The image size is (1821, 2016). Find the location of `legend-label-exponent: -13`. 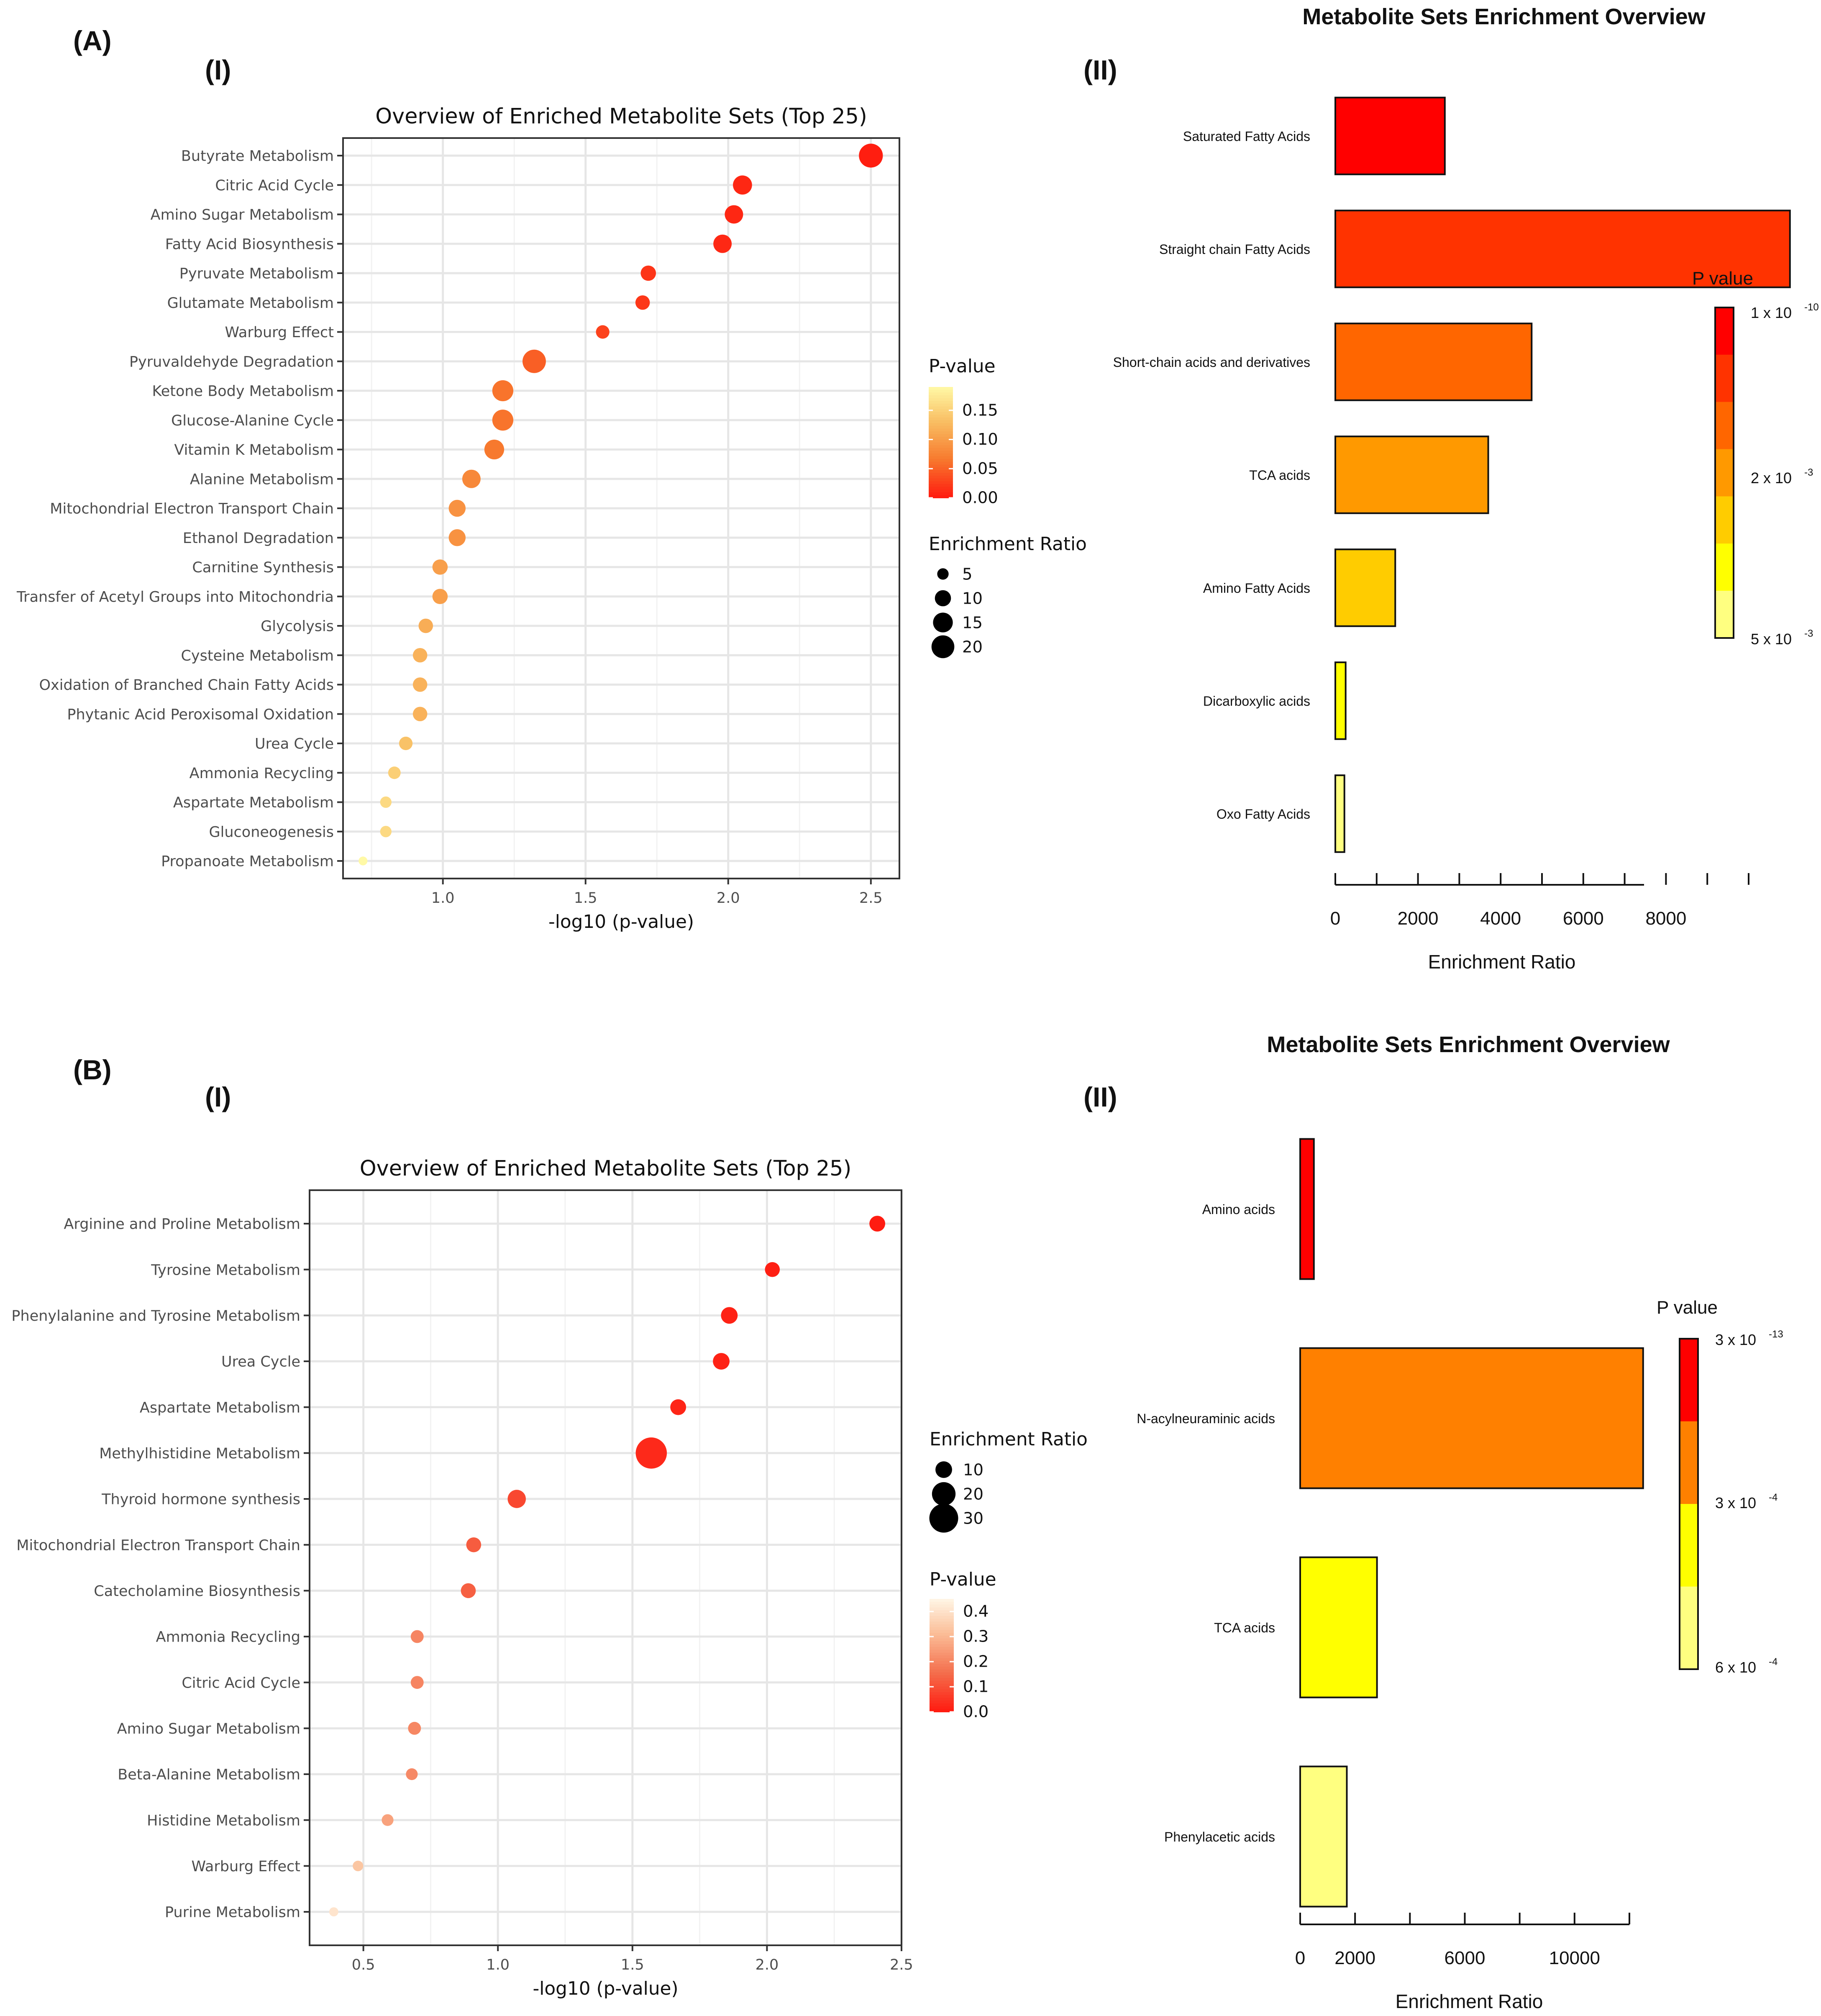

legend-label-exponent: -13 is located at coordinates (1776, 1334).